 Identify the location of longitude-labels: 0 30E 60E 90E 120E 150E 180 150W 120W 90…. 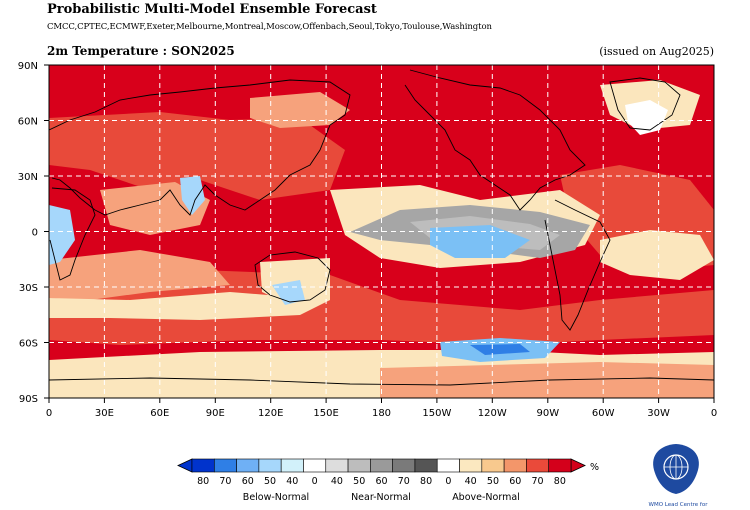
(381, 413).